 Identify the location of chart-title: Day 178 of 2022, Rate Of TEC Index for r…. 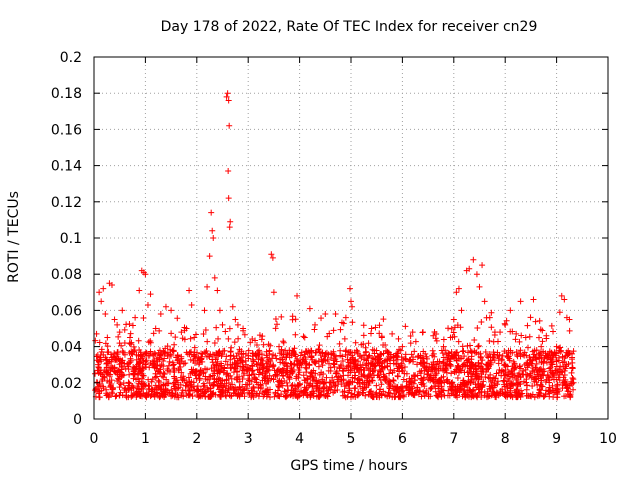
(349, 27).